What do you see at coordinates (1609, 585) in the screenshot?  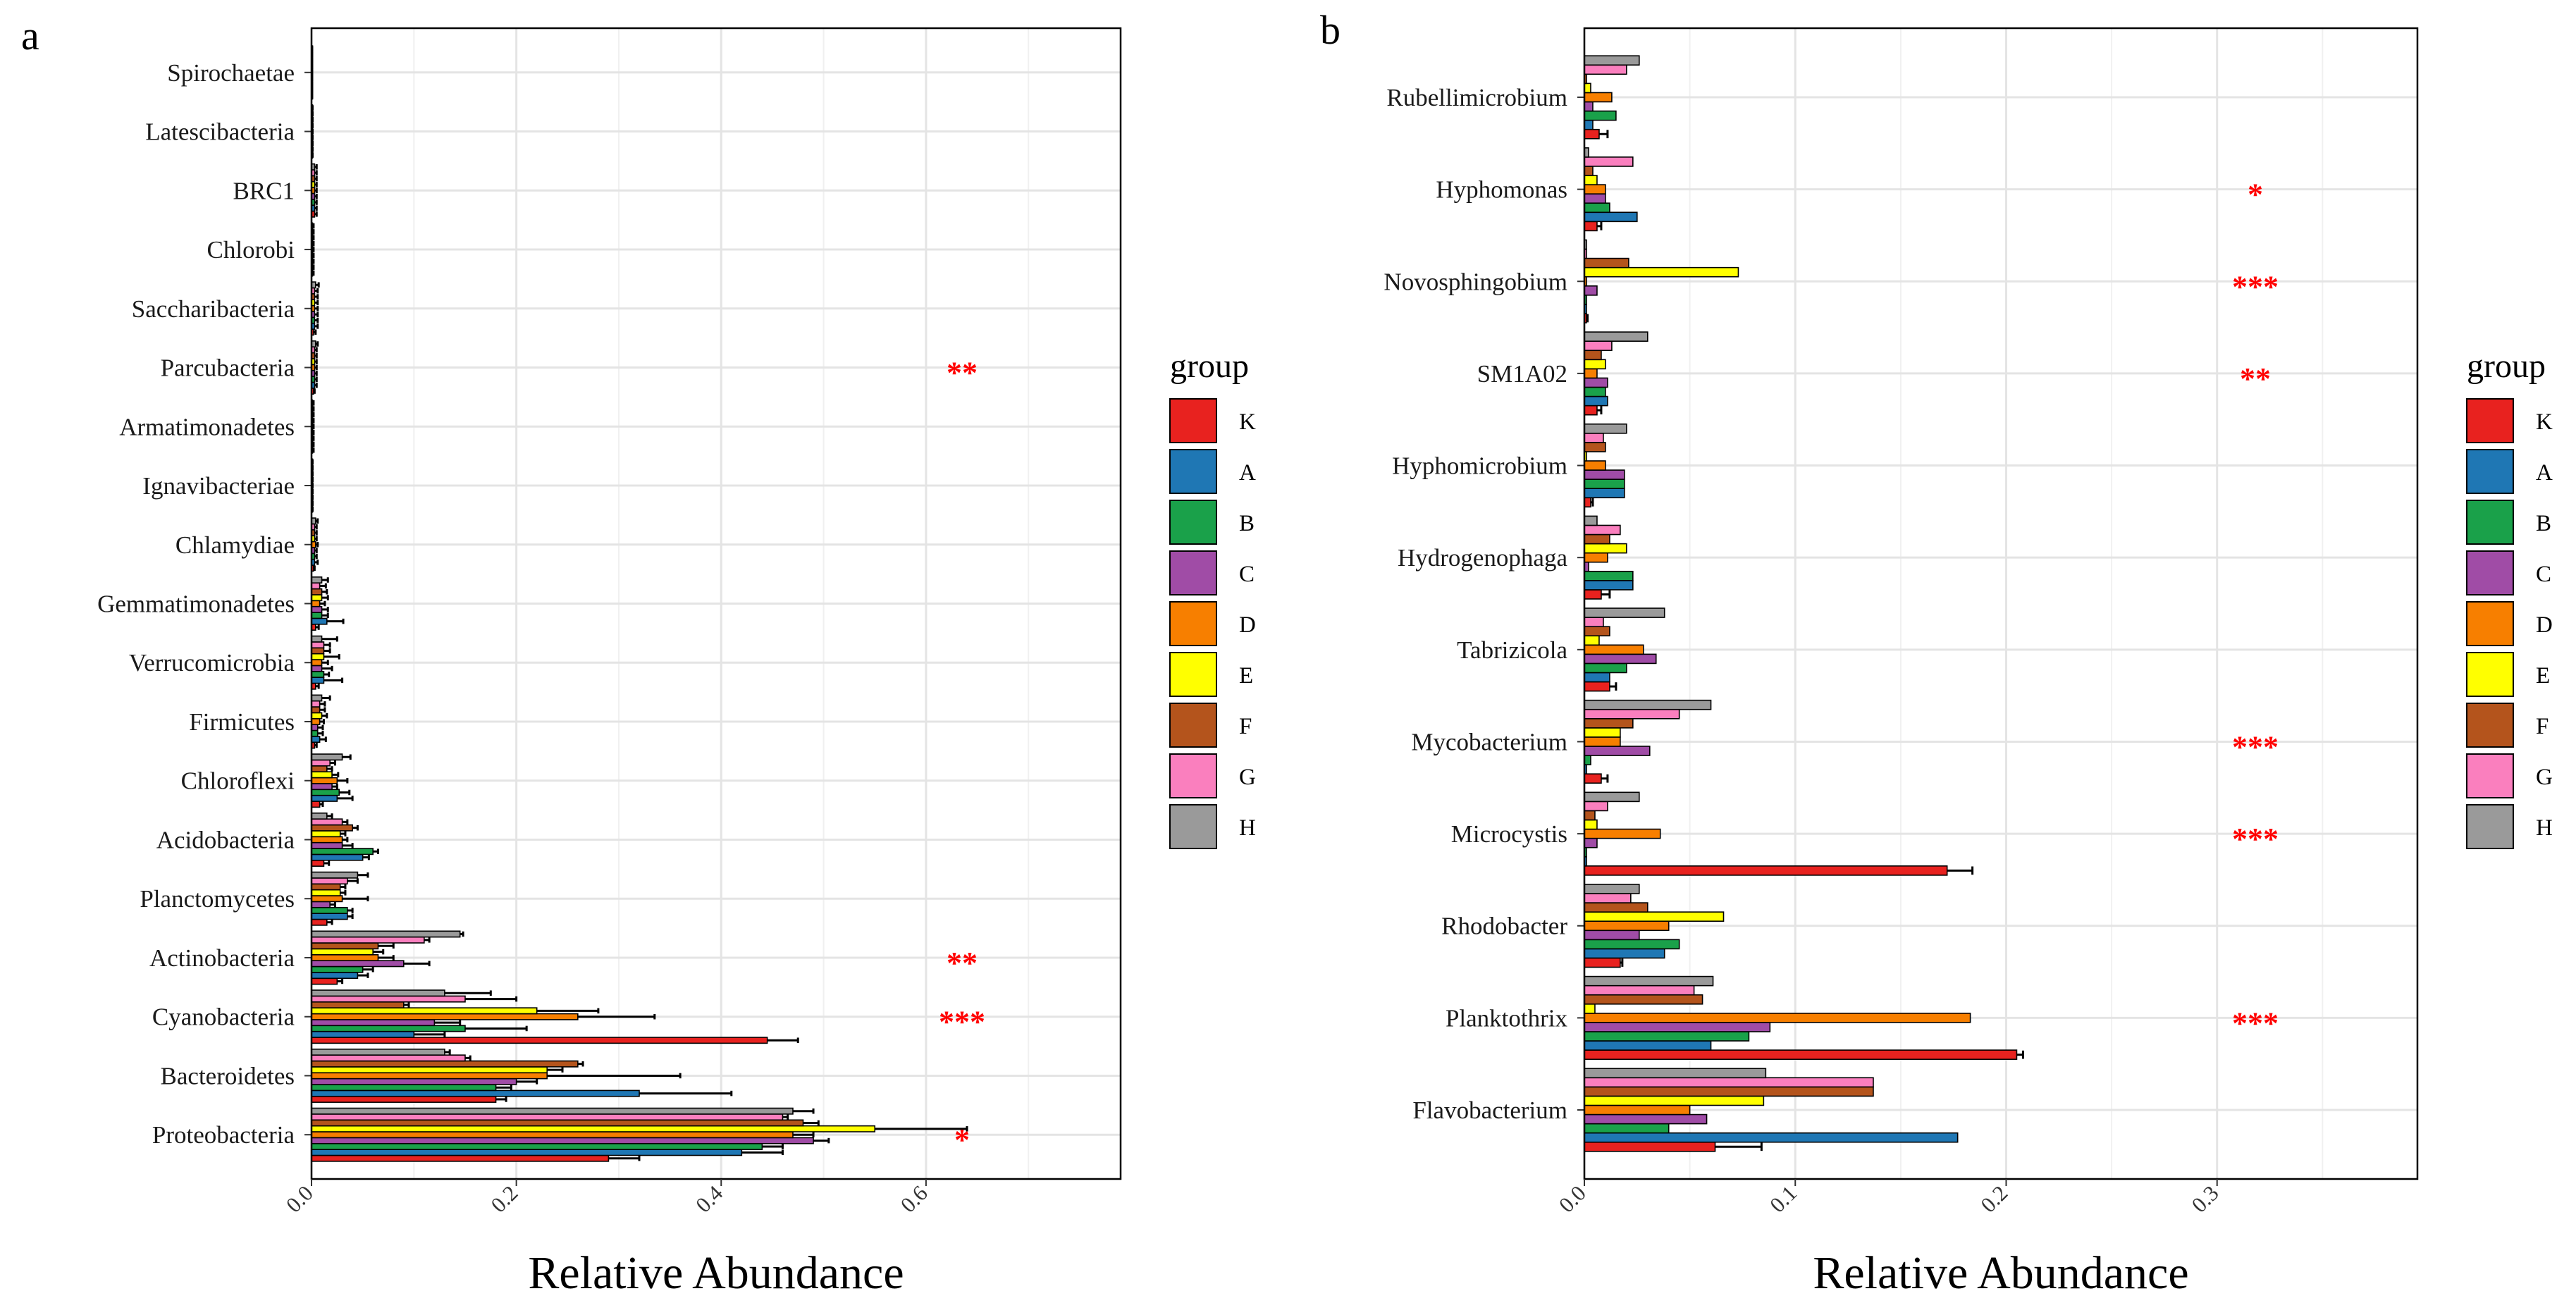 I see `bar-A-Hydrogenophaga` at bounding box center [1609, 585].